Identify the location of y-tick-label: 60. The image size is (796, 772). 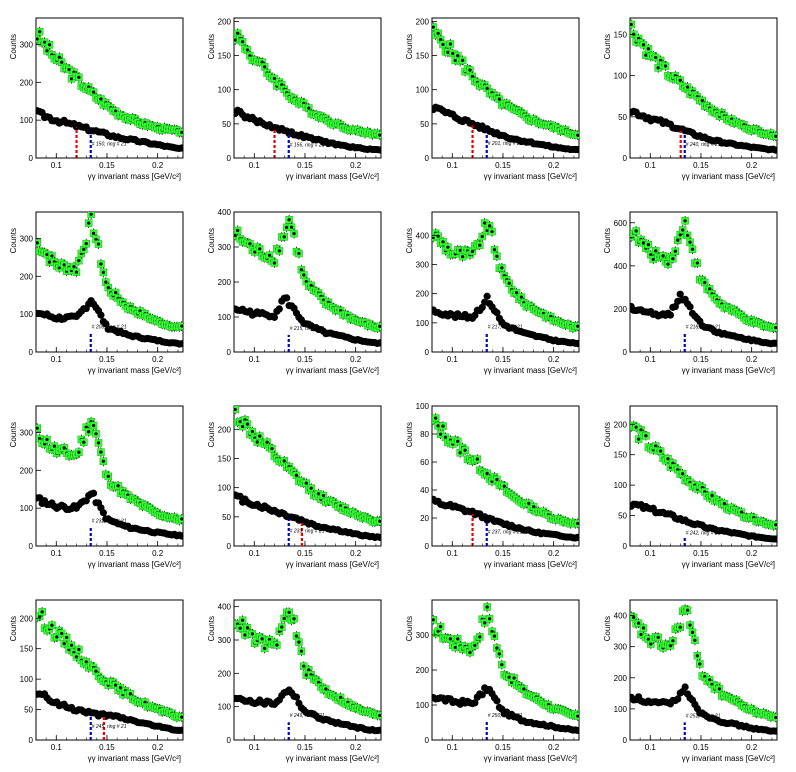
(424, 462).